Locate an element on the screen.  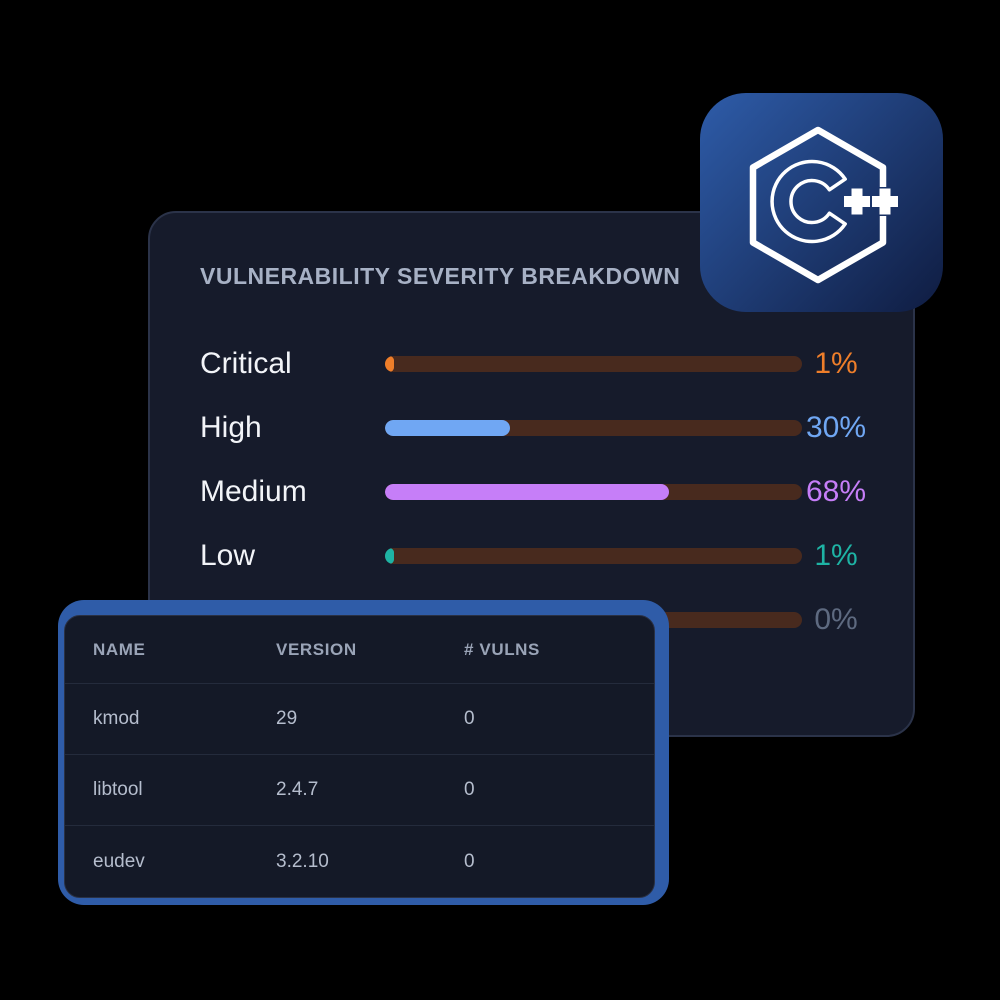
bar-row-high: High 30% is located at coordinates (556, 428).